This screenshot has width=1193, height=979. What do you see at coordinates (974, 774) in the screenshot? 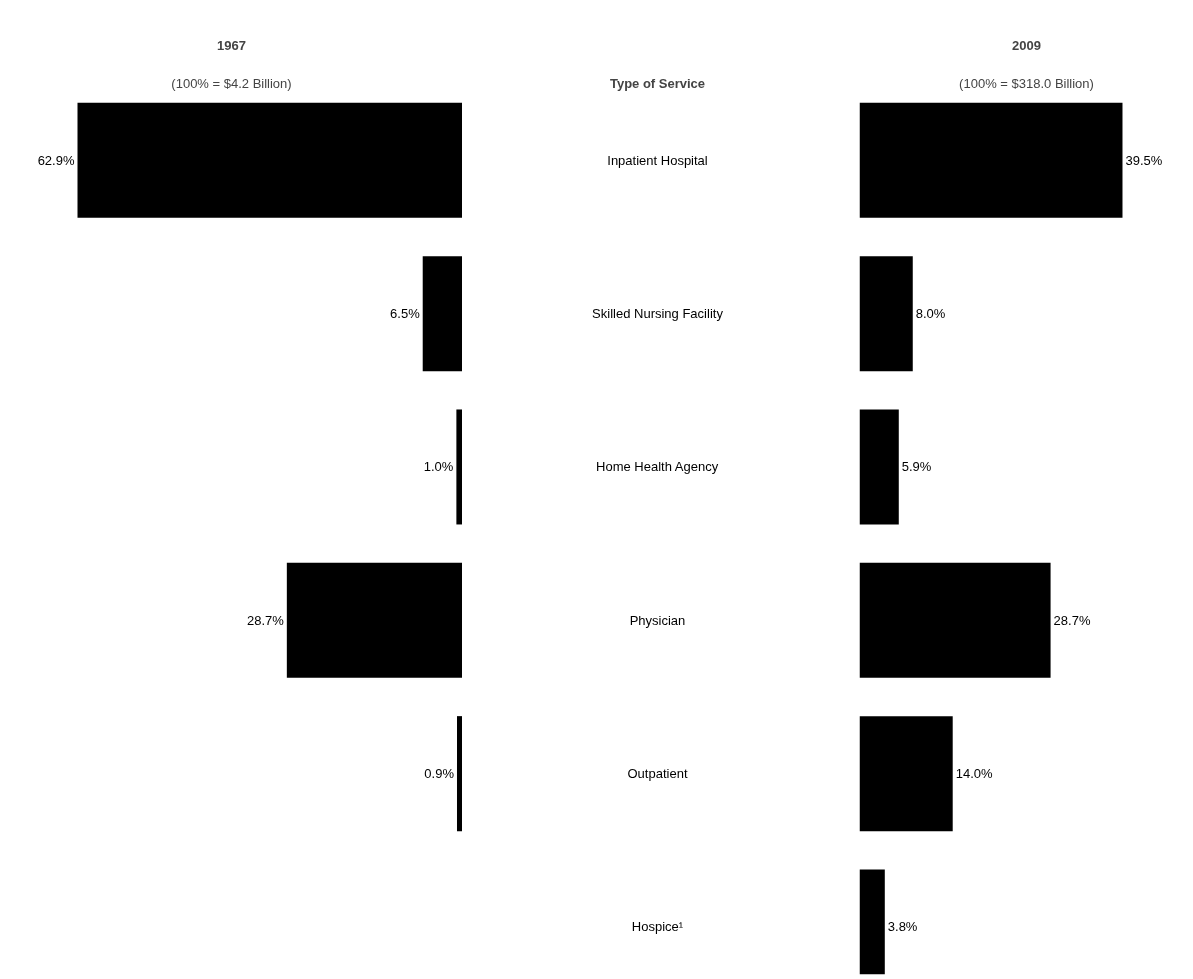
I see `data-label: 14.0%` at bounding box center [974, 774].